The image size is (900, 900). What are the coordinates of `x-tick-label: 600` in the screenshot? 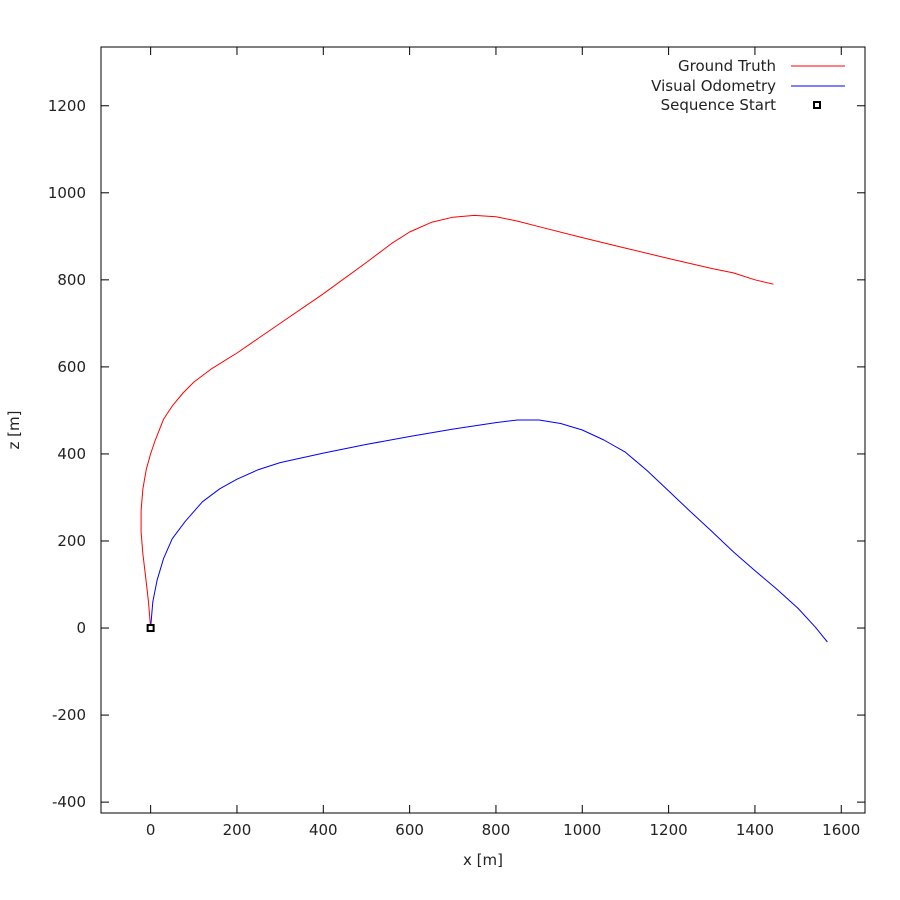 It's located at (409, 830).